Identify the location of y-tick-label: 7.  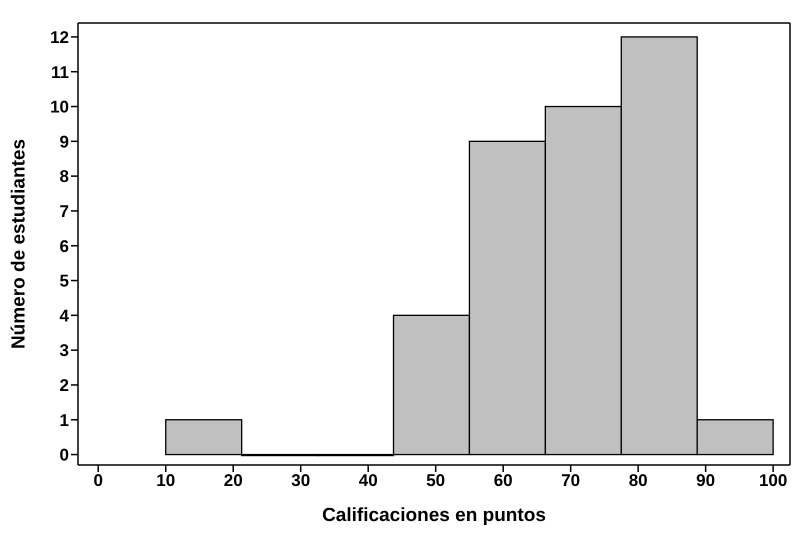
(64, 211).